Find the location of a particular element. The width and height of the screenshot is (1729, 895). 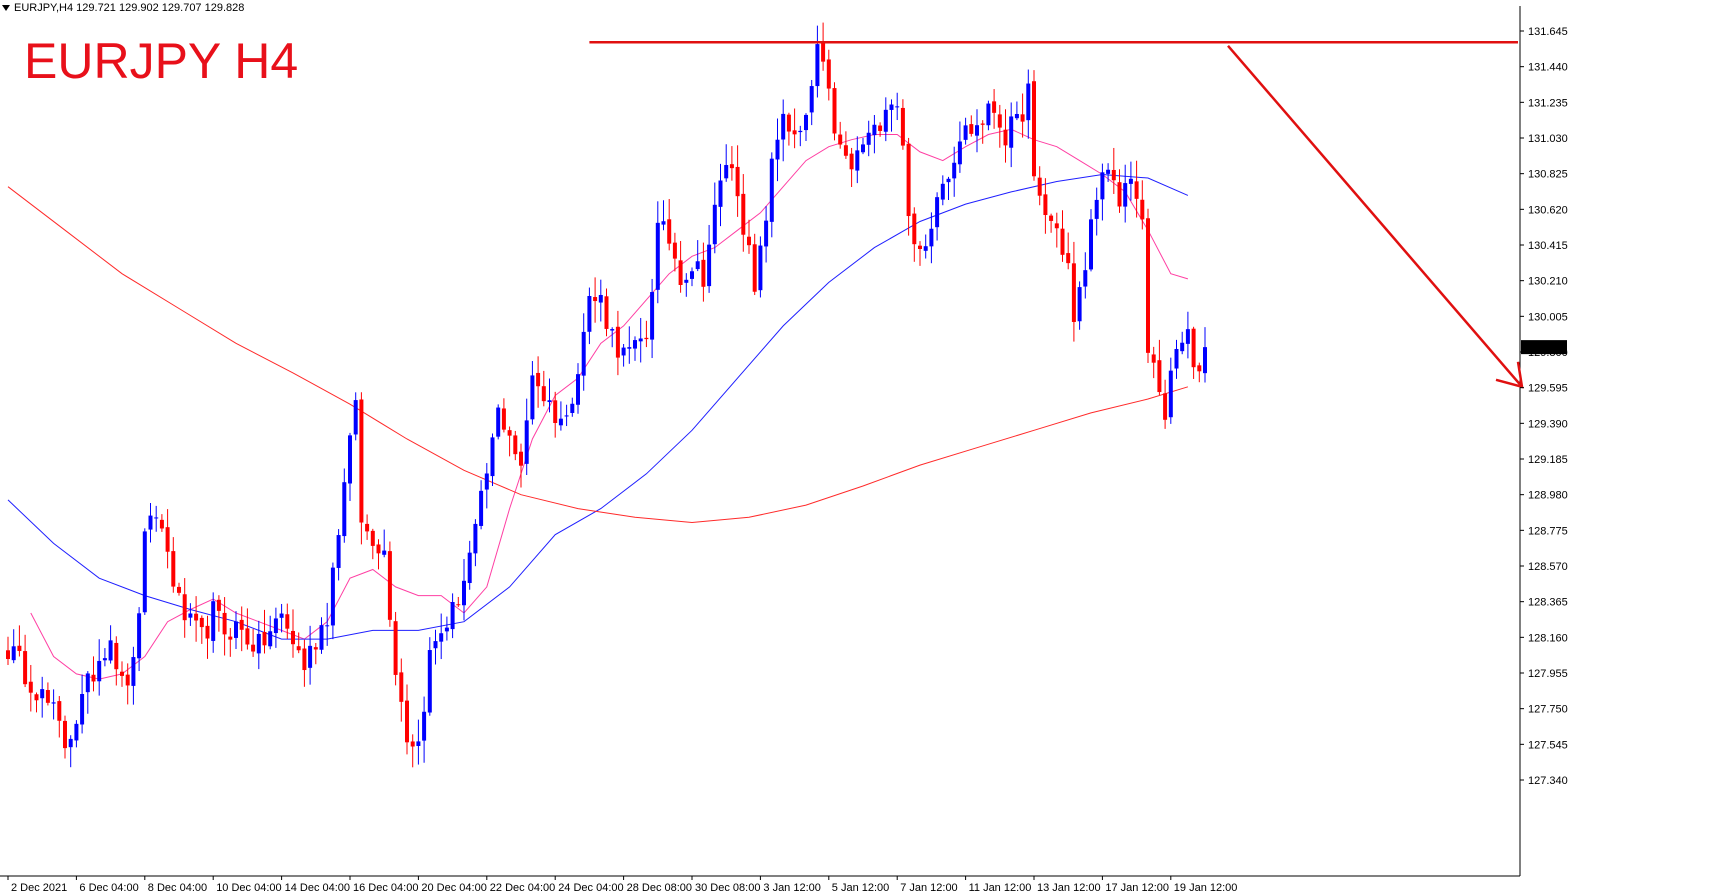

x-tick-label: 22 Dec 04:00 is located at coordinates (522, 888).